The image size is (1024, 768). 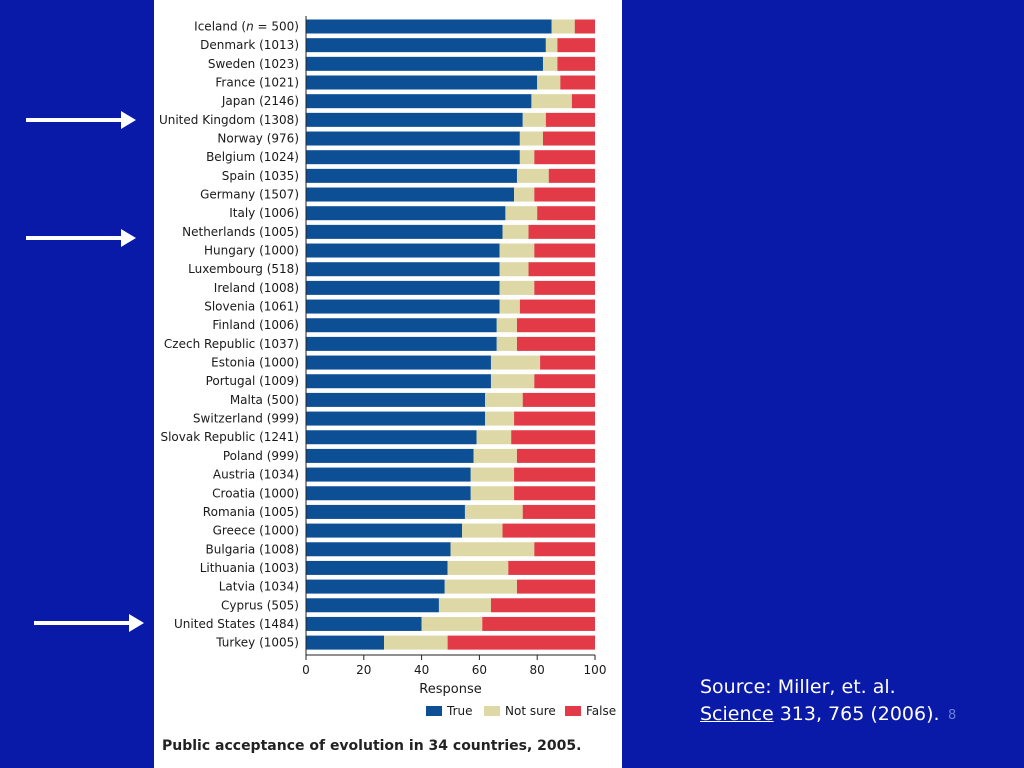 What do you see at coordinates (257, 83) in the screenshot?
I see `category-label-france-1021: France (1021)` at bounding box center [257, 83].